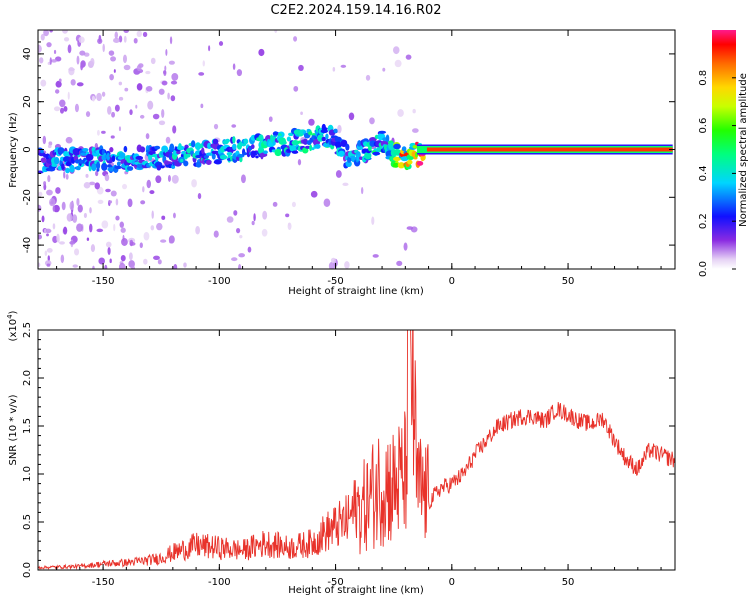 This screenshot has width=750, height=600. What do you see at coordinates (27, 570) in the screenshot?
I see `snr-y-tick-label: 0.0` at bounding box center [27, 570].